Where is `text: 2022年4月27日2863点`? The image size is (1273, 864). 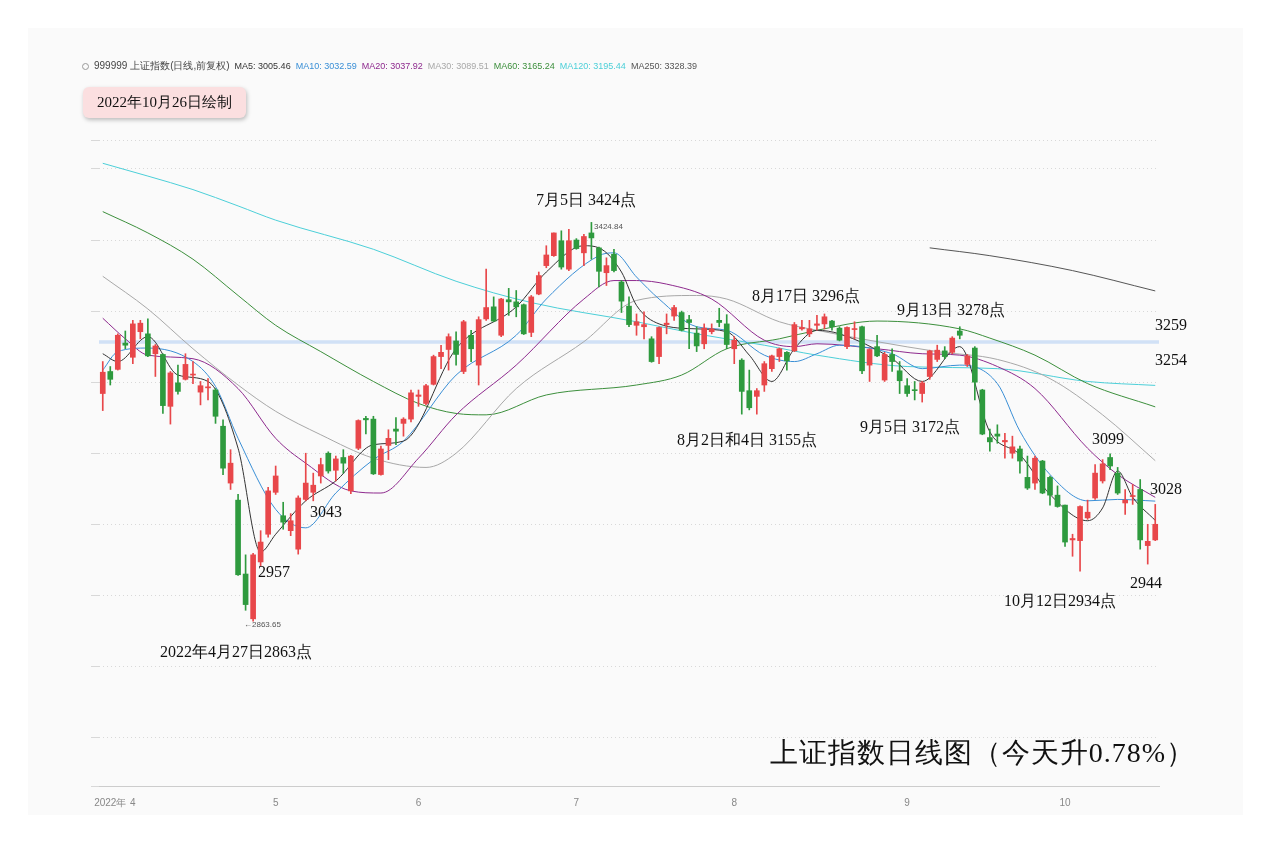
text: 2022年4月27日2863点 is located at coordinates (236, 651).